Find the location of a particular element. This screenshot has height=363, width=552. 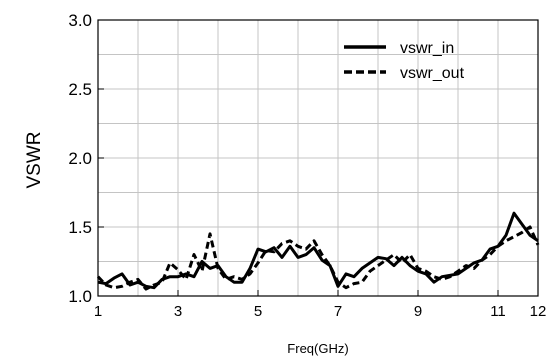

x-tick-label-6: 12 is located at coordinates (538, 311).